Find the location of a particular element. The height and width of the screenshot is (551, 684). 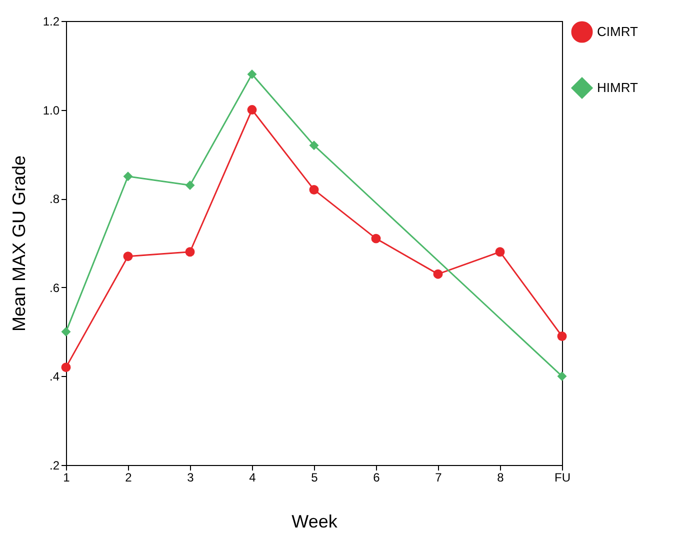

x-tick-label: 2 is located at coordinates (128, 477).